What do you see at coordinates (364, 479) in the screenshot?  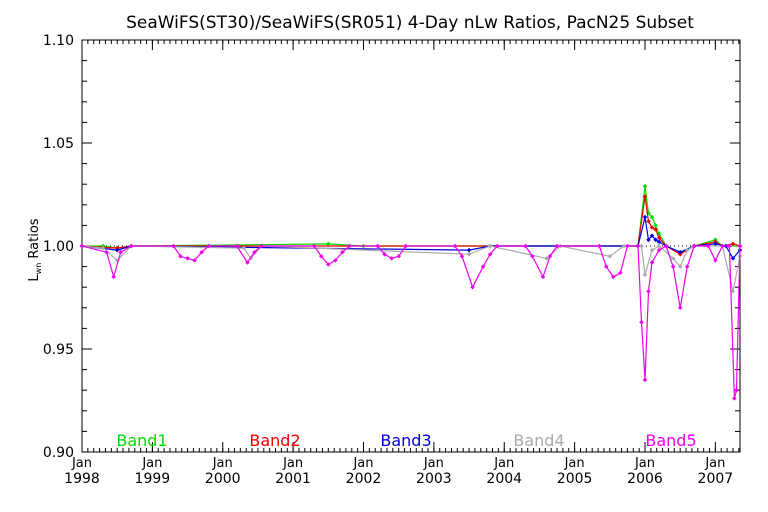 I see `x-tick-year: 2002` at bounding box center [364, 479].